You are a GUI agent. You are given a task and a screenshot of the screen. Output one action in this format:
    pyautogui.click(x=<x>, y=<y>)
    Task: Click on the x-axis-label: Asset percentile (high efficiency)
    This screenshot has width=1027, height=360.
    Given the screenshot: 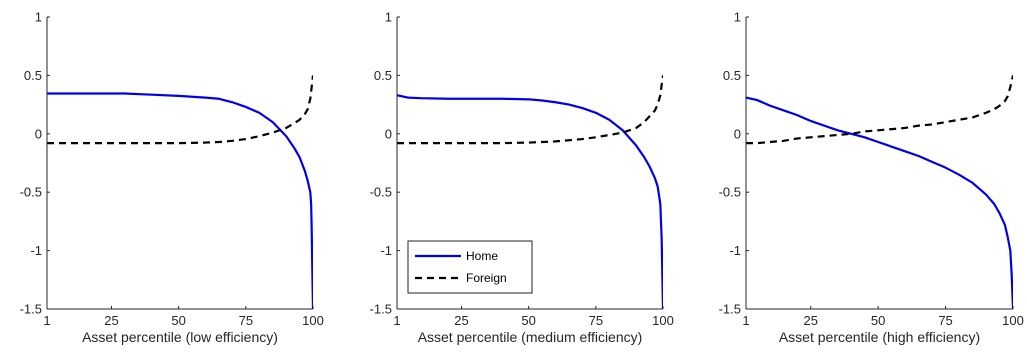 What is the action you would take?
    pyautogui.click(x=879, y=337)
    